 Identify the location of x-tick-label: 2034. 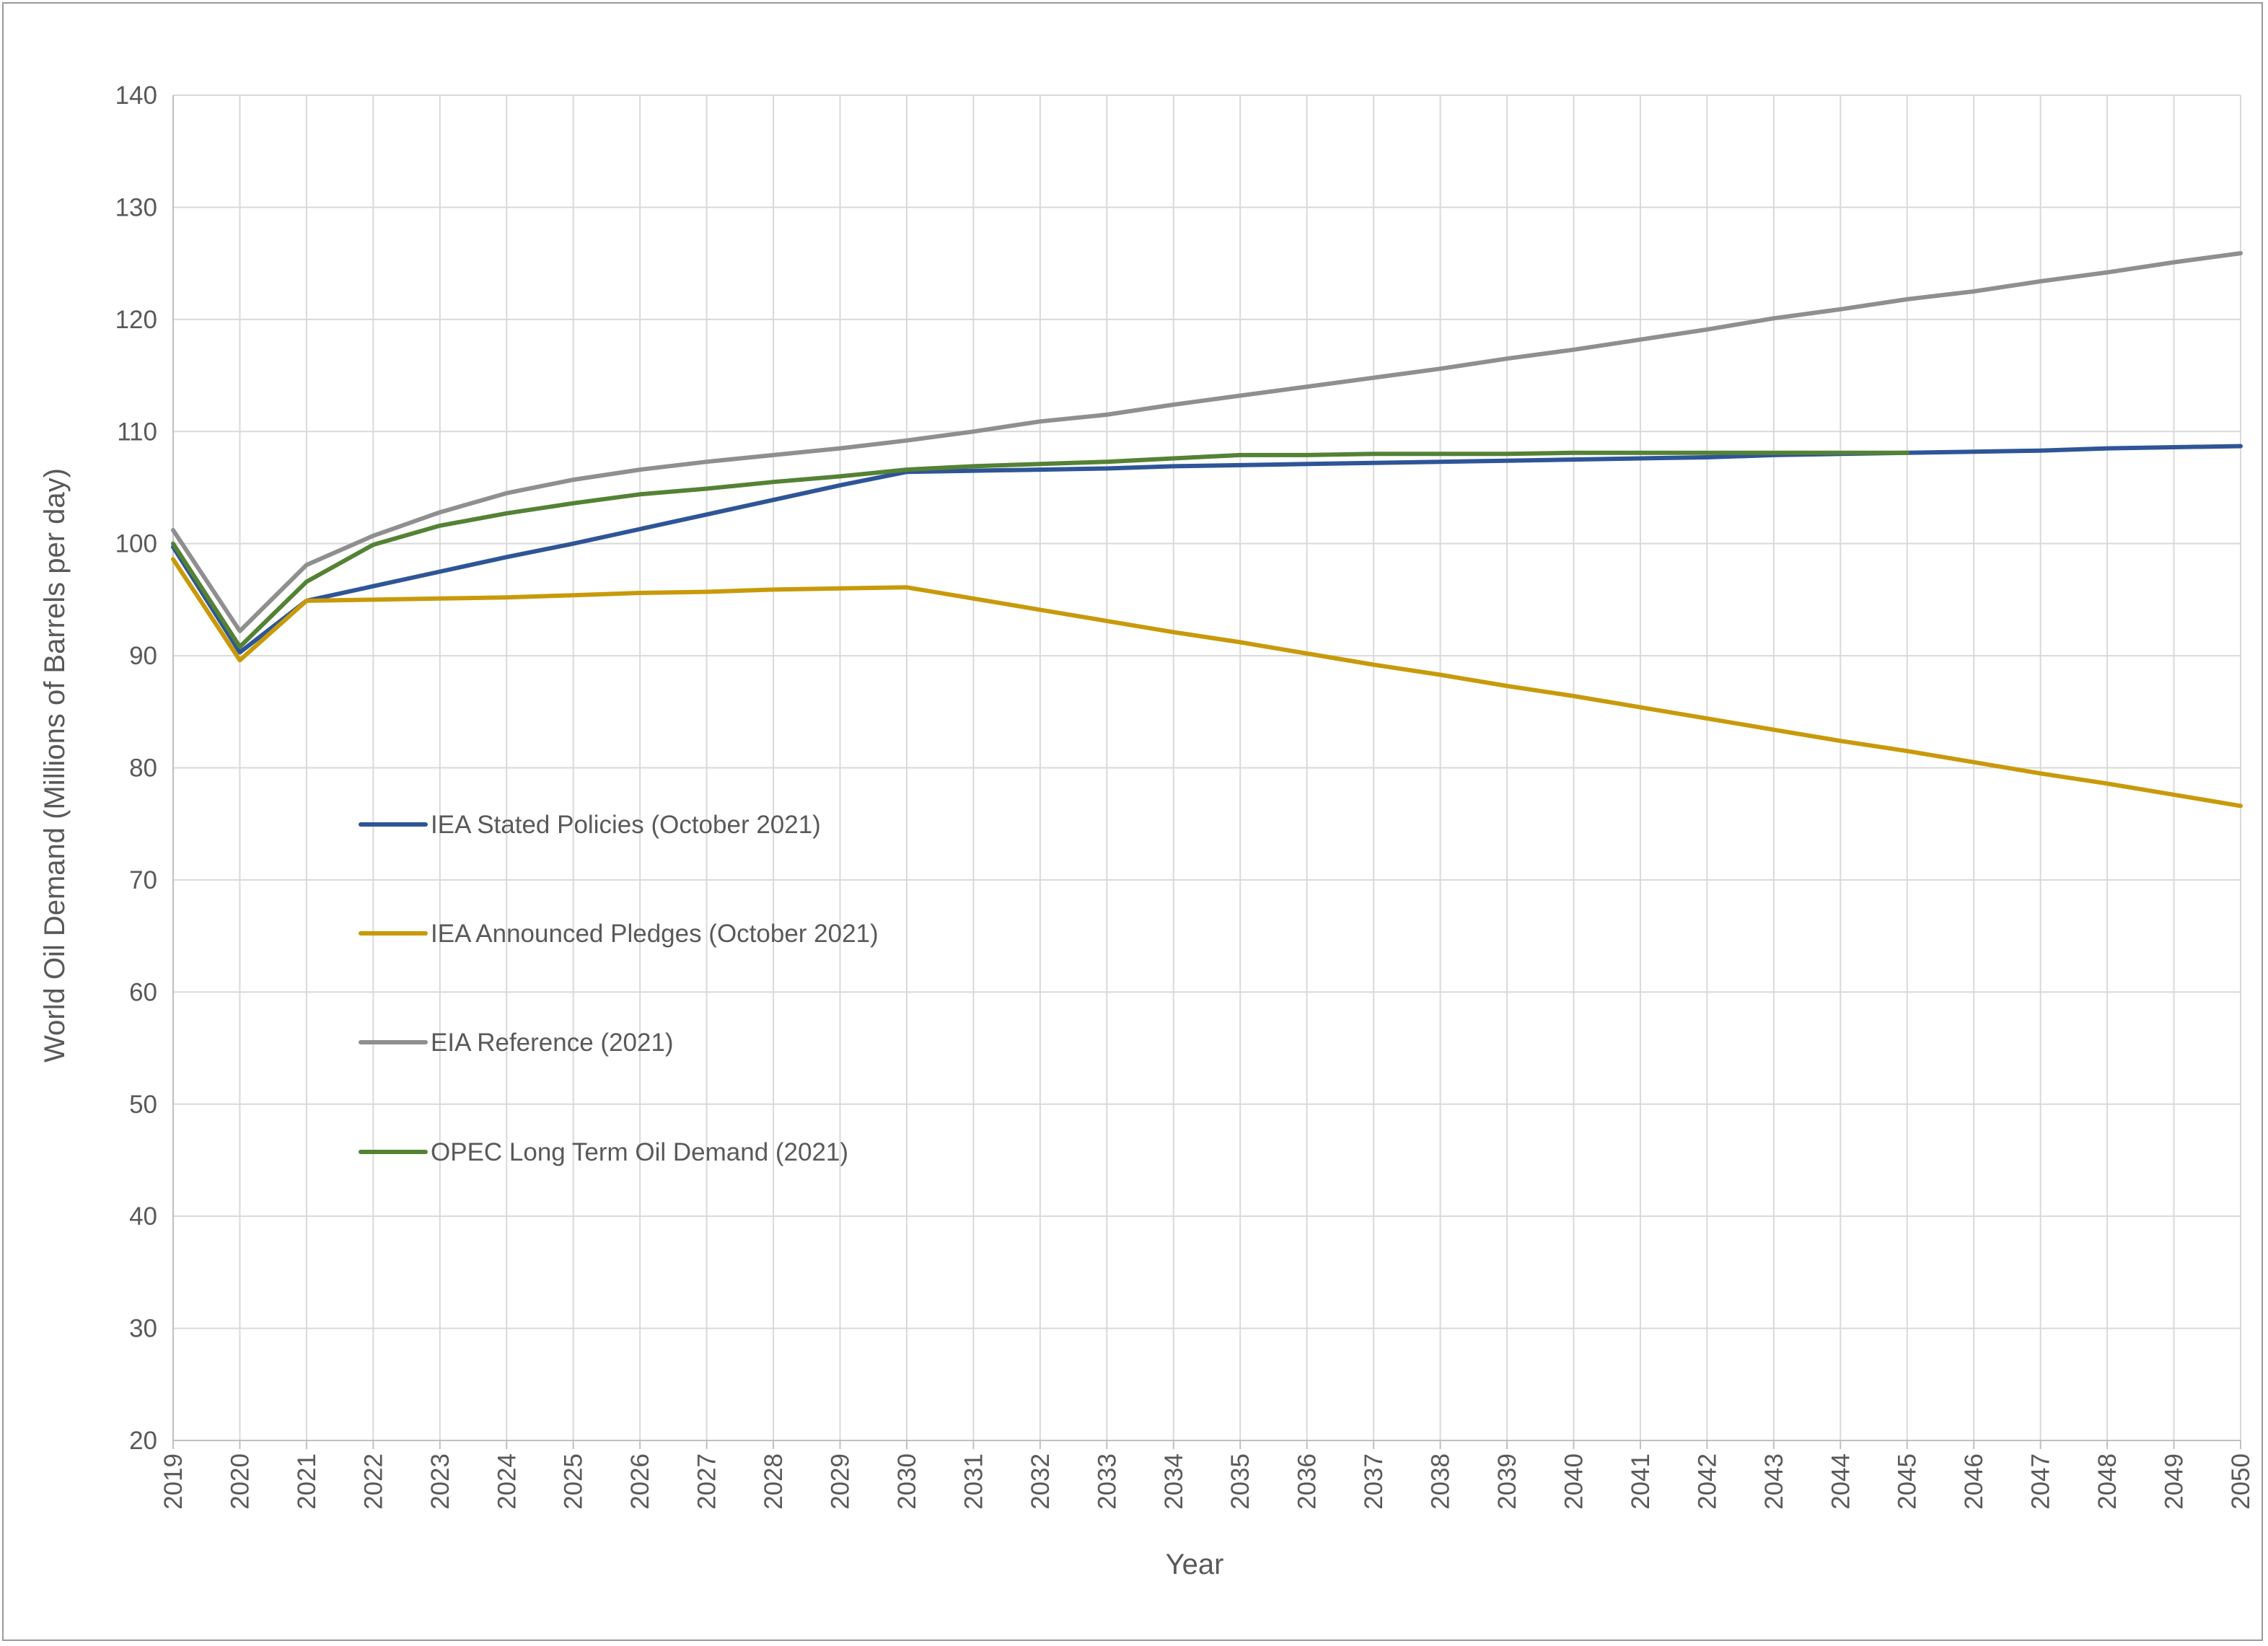
(1174, 1481).